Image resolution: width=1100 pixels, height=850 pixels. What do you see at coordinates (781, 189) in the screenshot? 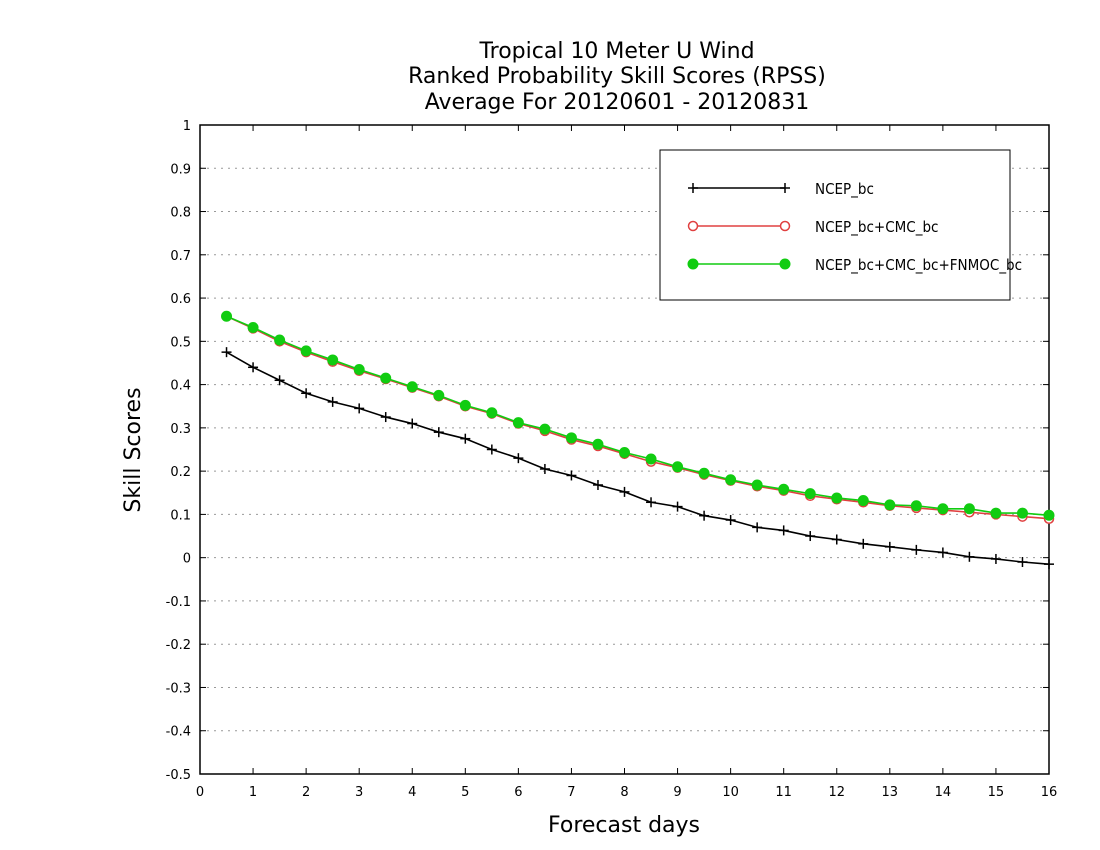
I see `legend-entry: NCEP_bc` at bounding box center [781, 189].